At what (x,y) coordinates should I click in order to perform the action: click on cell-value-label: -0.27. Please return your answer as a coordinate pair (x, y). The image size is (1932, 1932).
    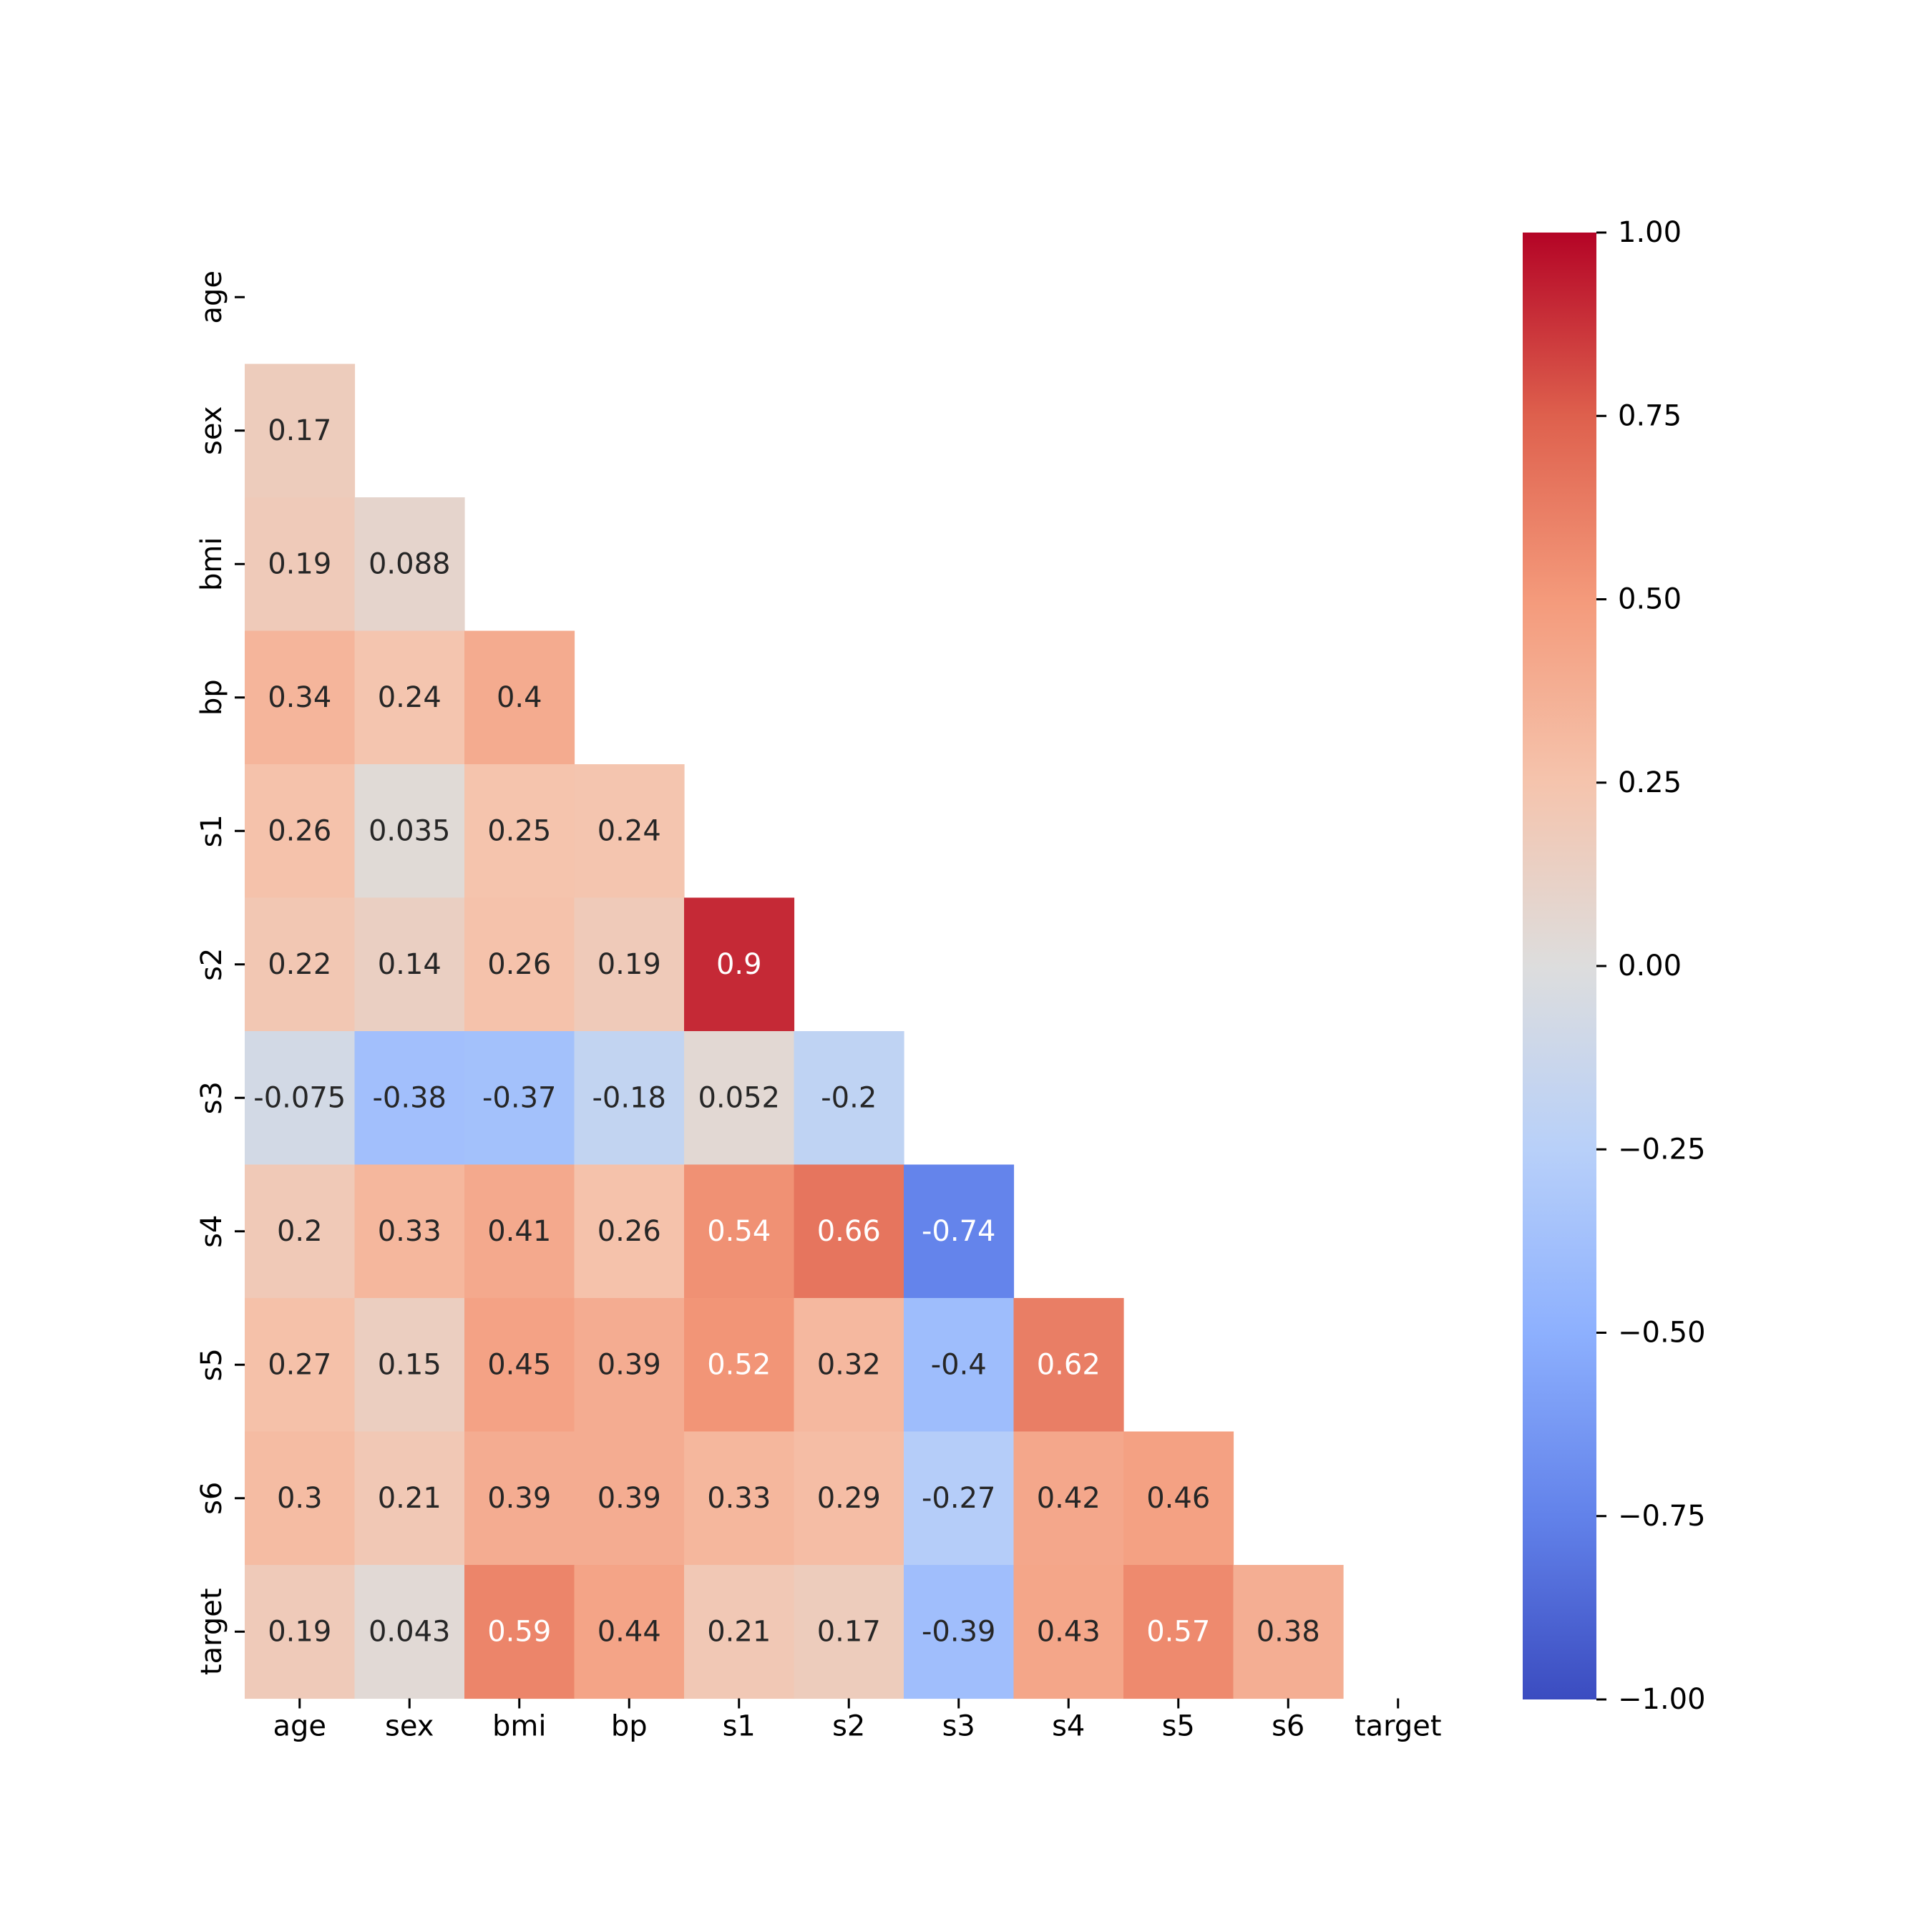
    Looking at the image, I should click on (959, 1498).